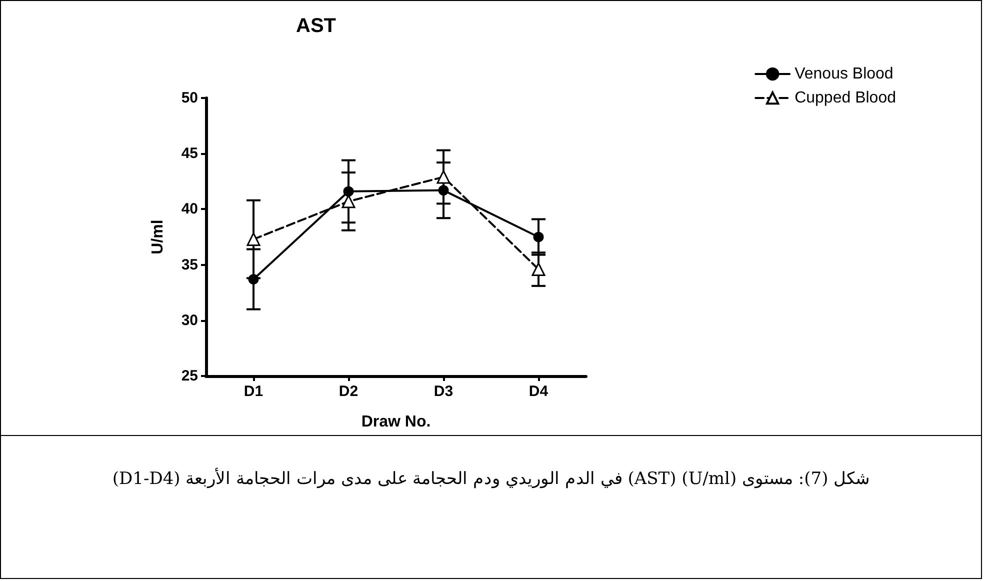 Image resolution: width=984 pixels, height=581 pixels. I want to click on x-tick-label: D1, so click(254, 391).